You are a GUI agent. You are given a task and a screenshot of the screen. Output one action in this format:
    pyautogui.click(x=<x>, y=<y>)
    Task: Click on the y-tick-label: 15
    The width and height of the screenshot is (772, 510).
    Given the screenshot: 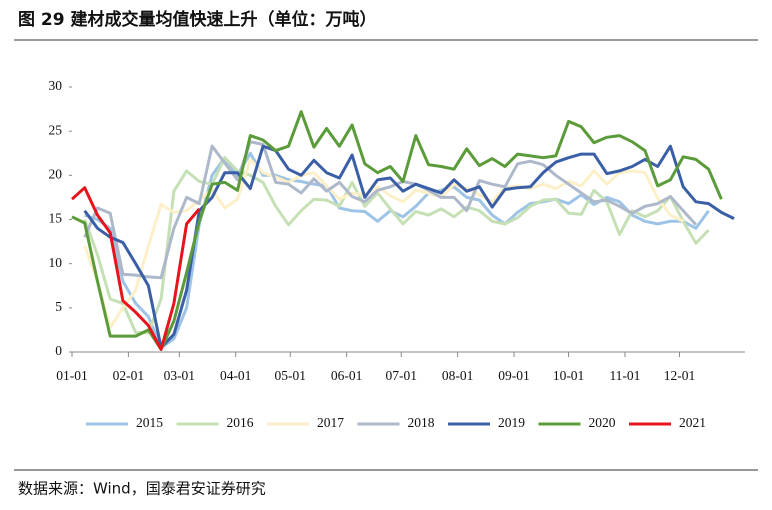 What is the action you would take?
    pyautogui.click(x=56, y=218)
    